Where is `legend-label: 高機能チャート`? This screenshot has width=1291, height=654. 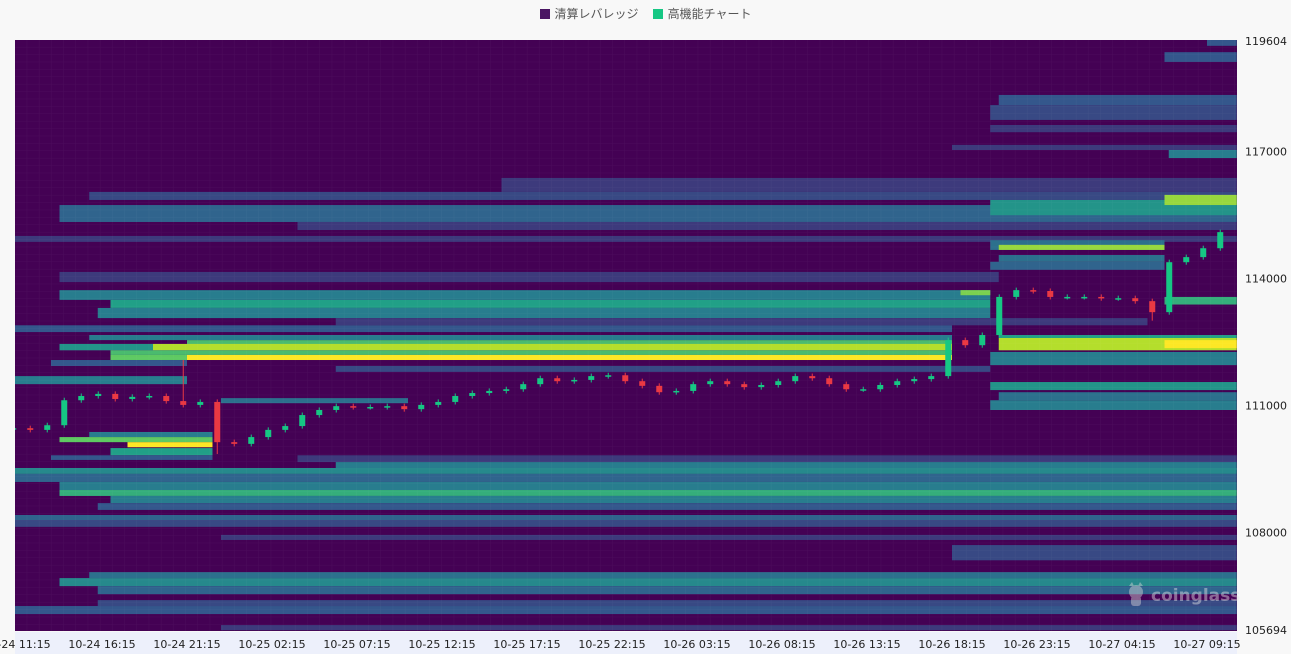 legend-label: 高機能チャート is located at coordinates (709, 14).